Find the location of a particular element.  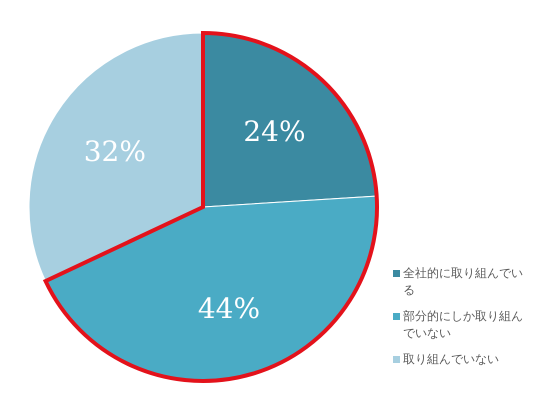

legend-label: 全社的に取り組んでいる is located at coordinates (463, 281).